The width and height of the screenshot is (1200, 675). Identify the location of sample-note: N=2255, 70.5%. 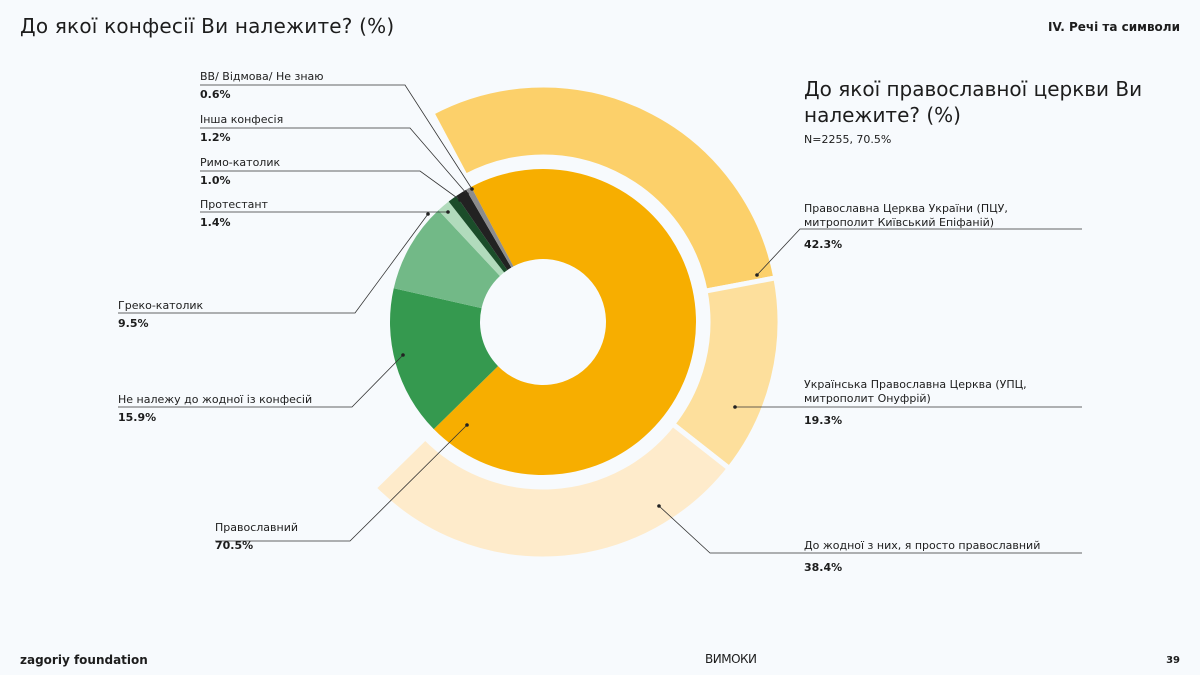
(848, 139).